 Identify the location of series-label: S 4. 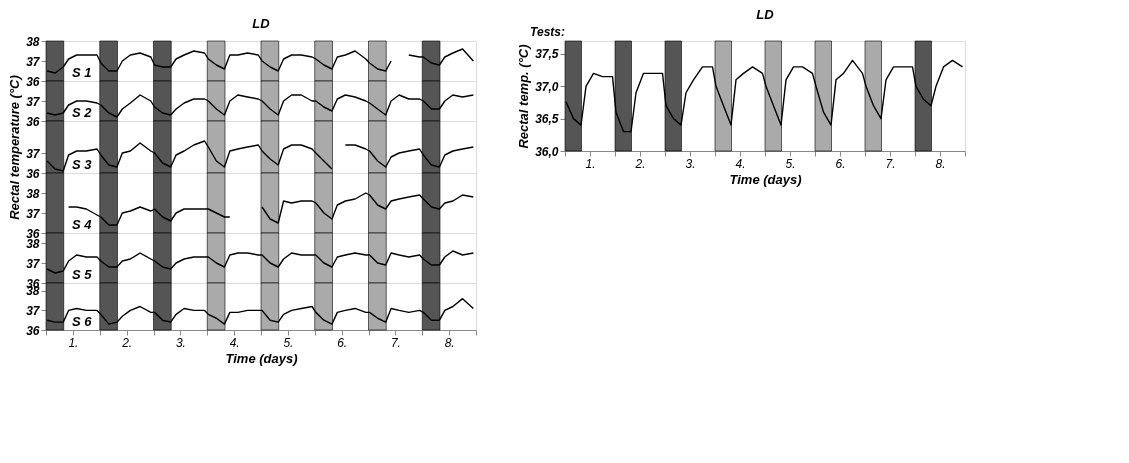
(82, 224).